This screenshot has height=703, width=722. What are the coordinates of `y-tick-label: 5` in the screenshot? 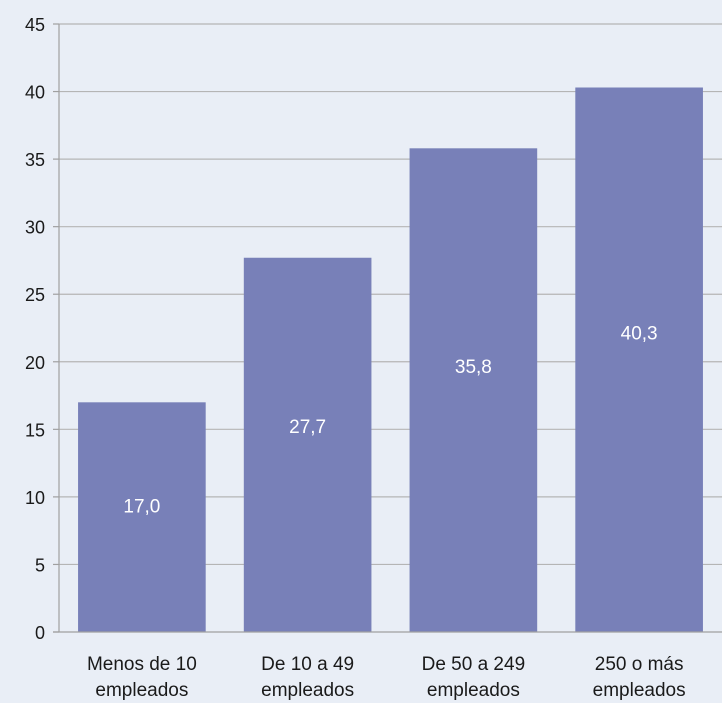 It's located at (40, 565).